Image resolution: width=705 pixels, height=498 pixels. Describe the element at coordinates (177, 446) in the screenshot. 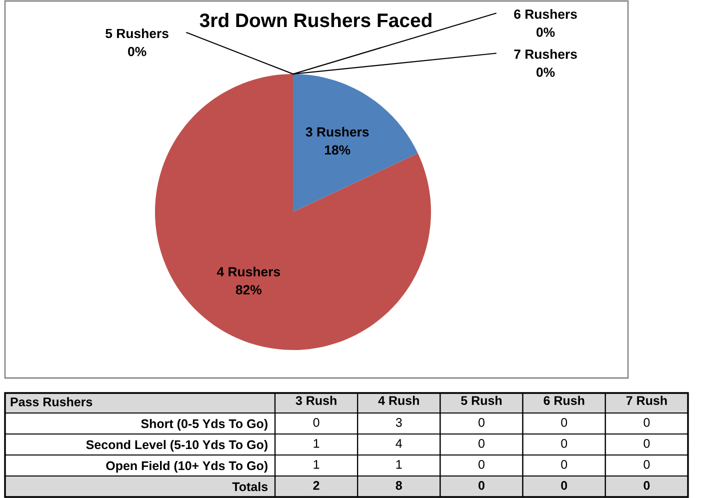

I see `y-tick-label: Second Level (5-10 Yds To Go)` at that location.